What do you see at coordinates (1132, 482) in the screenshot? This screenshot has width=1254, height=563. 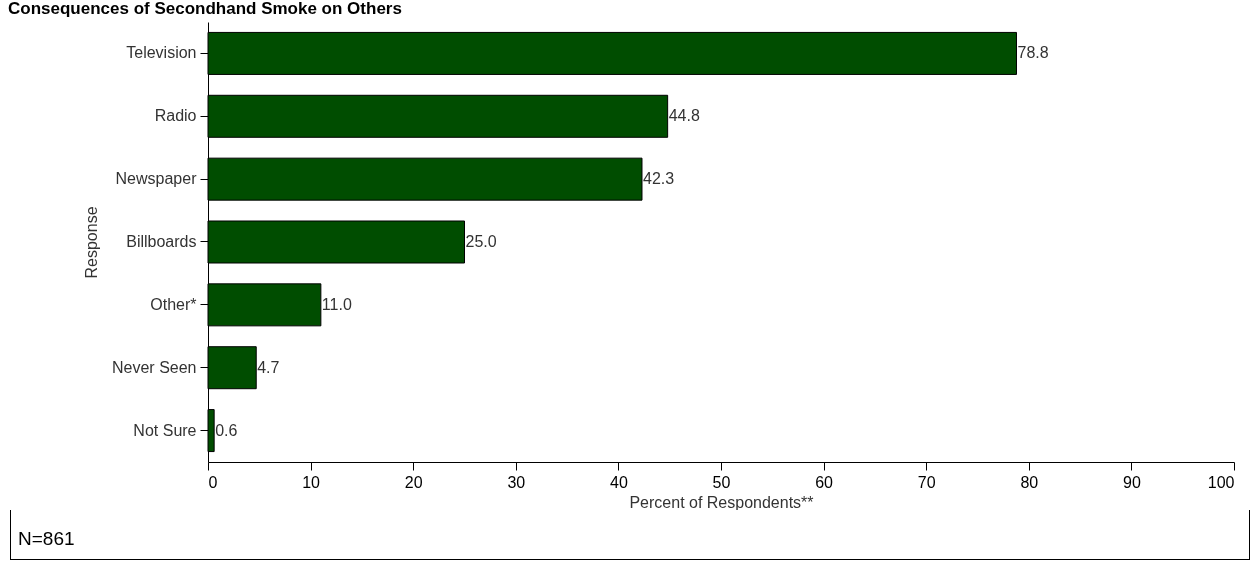 I see `x-tick-label: 90` at bounding box center [1132, 482].